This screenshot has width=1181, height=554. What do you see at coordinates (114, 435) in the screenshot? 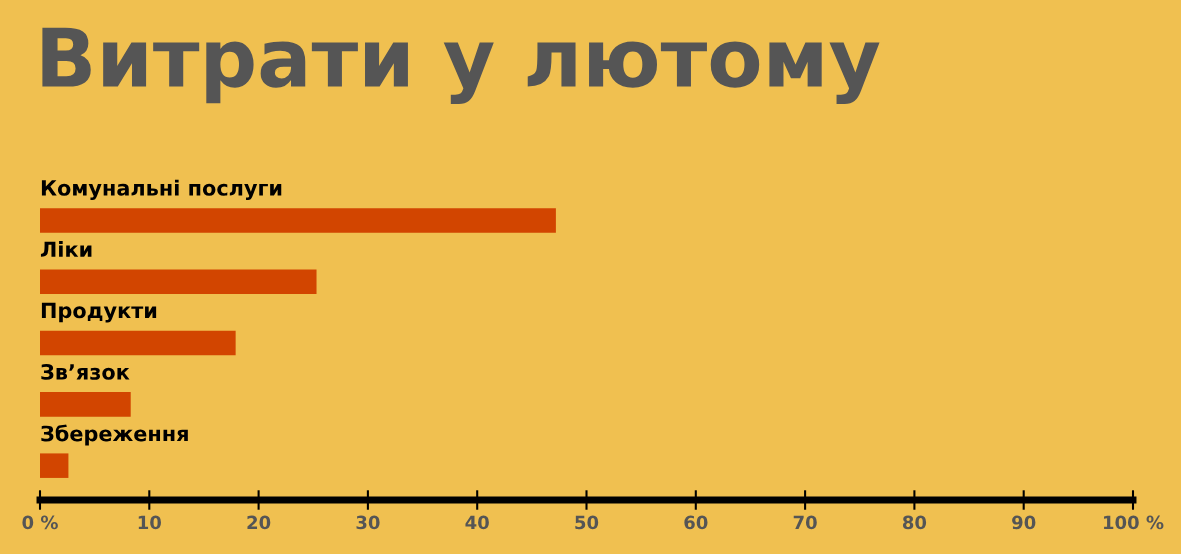
I see `y-tick-label: Збереження` at bounding box center [114, 435].